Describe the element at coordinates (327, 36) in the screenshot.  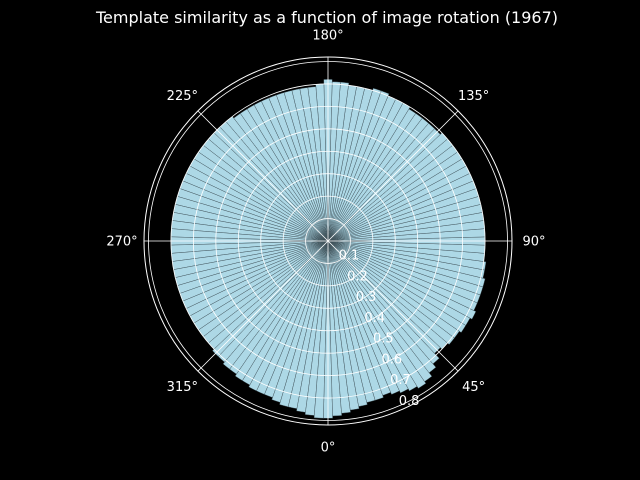
I see `theta-tick-label: 180°` at that location.